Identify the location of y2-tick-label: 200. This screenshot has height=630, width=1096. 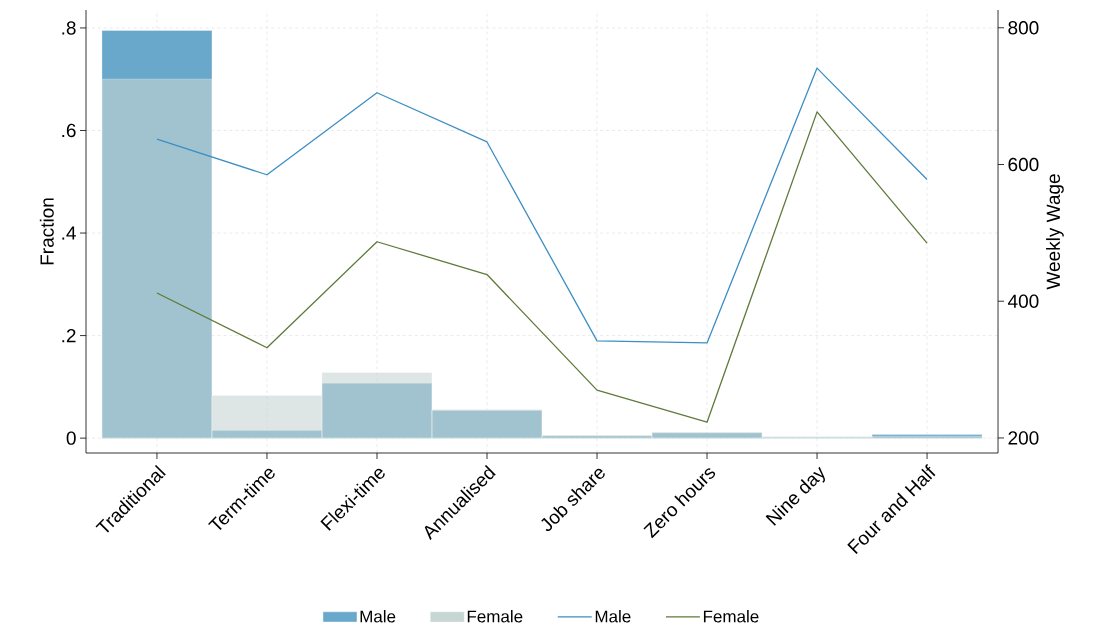
(1023, 438).